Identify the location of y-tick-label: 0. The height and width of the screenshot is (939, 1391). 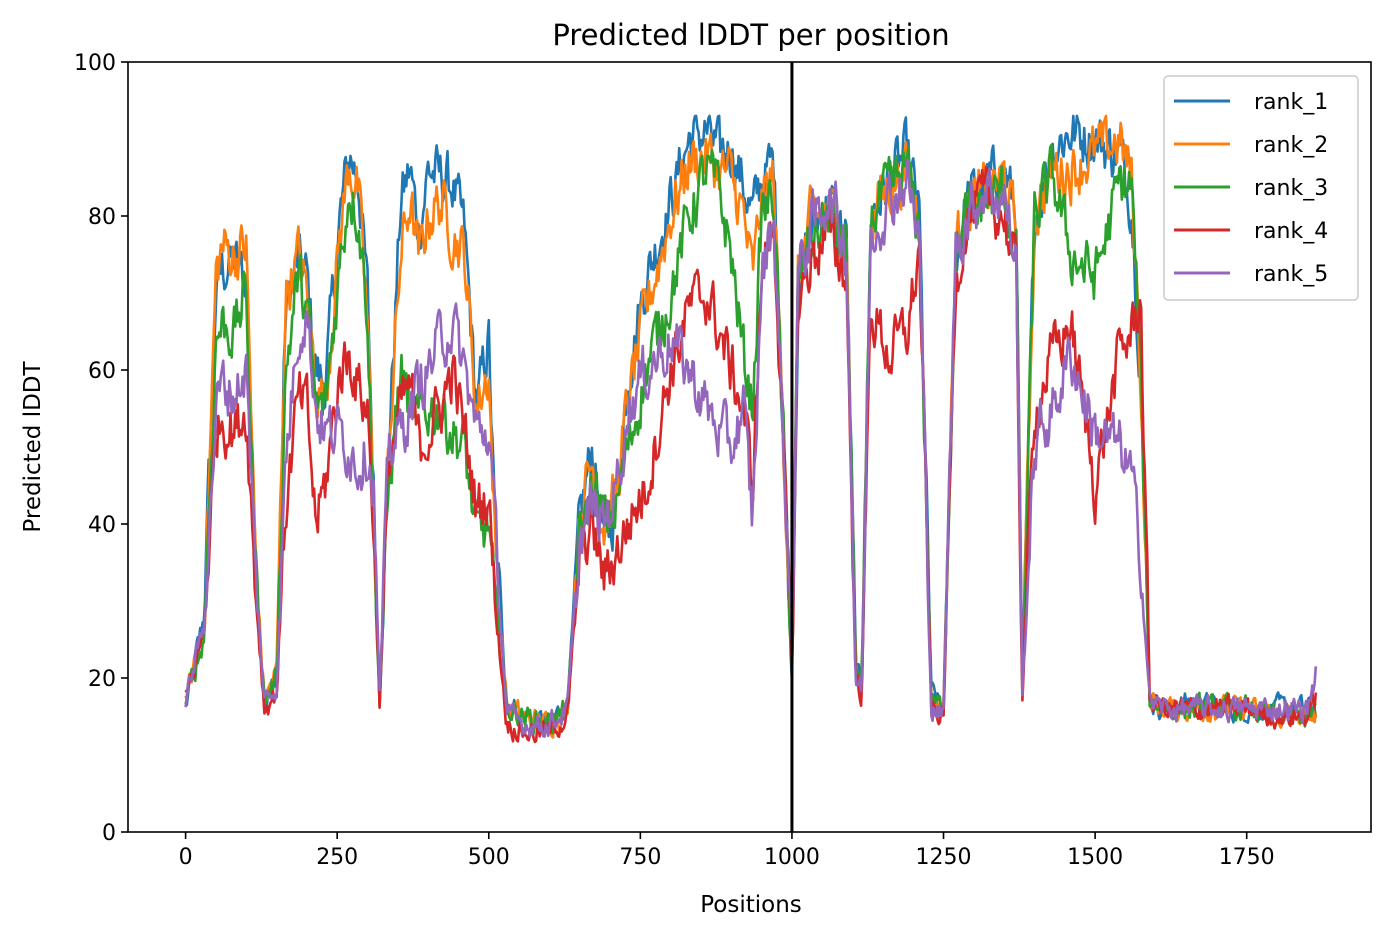
(109, 833).